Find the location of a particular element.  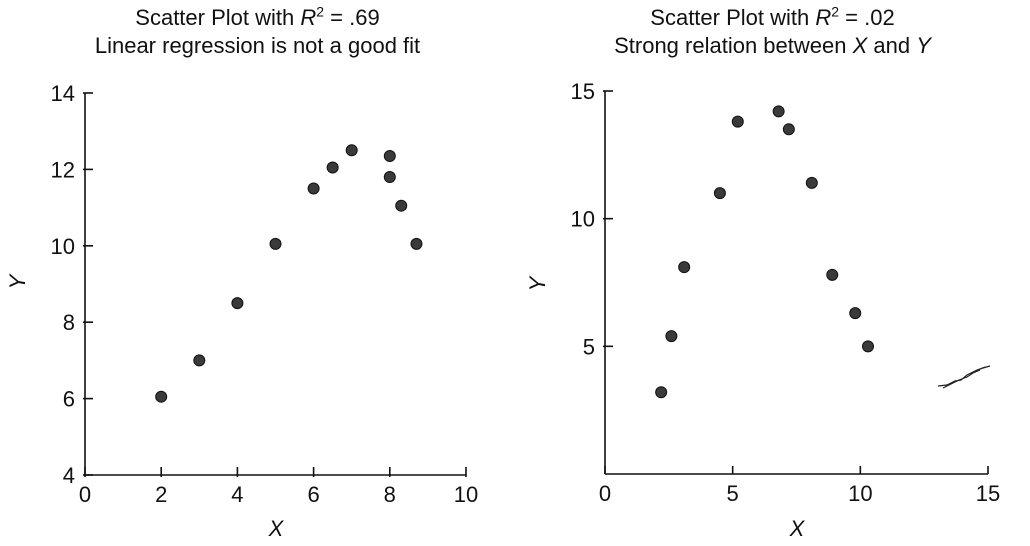

x-tick-label-left: 6 is located at coordinates (313, 494).